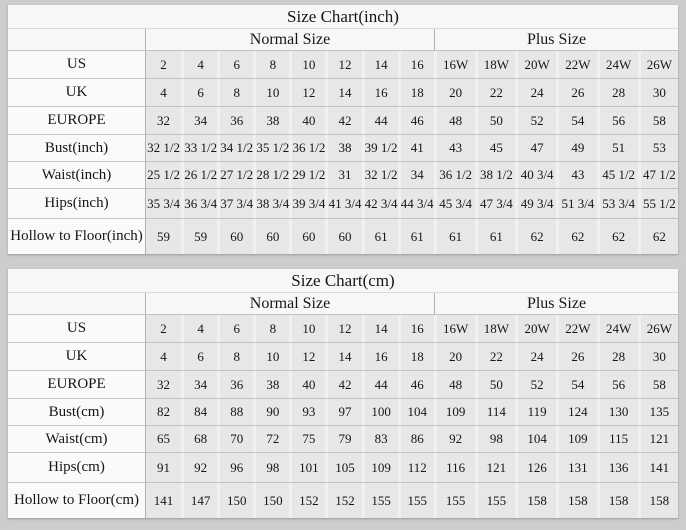  Describe the element at coordinates (617, 120) in the screenshot. I see `size-cell: 56` at that location.